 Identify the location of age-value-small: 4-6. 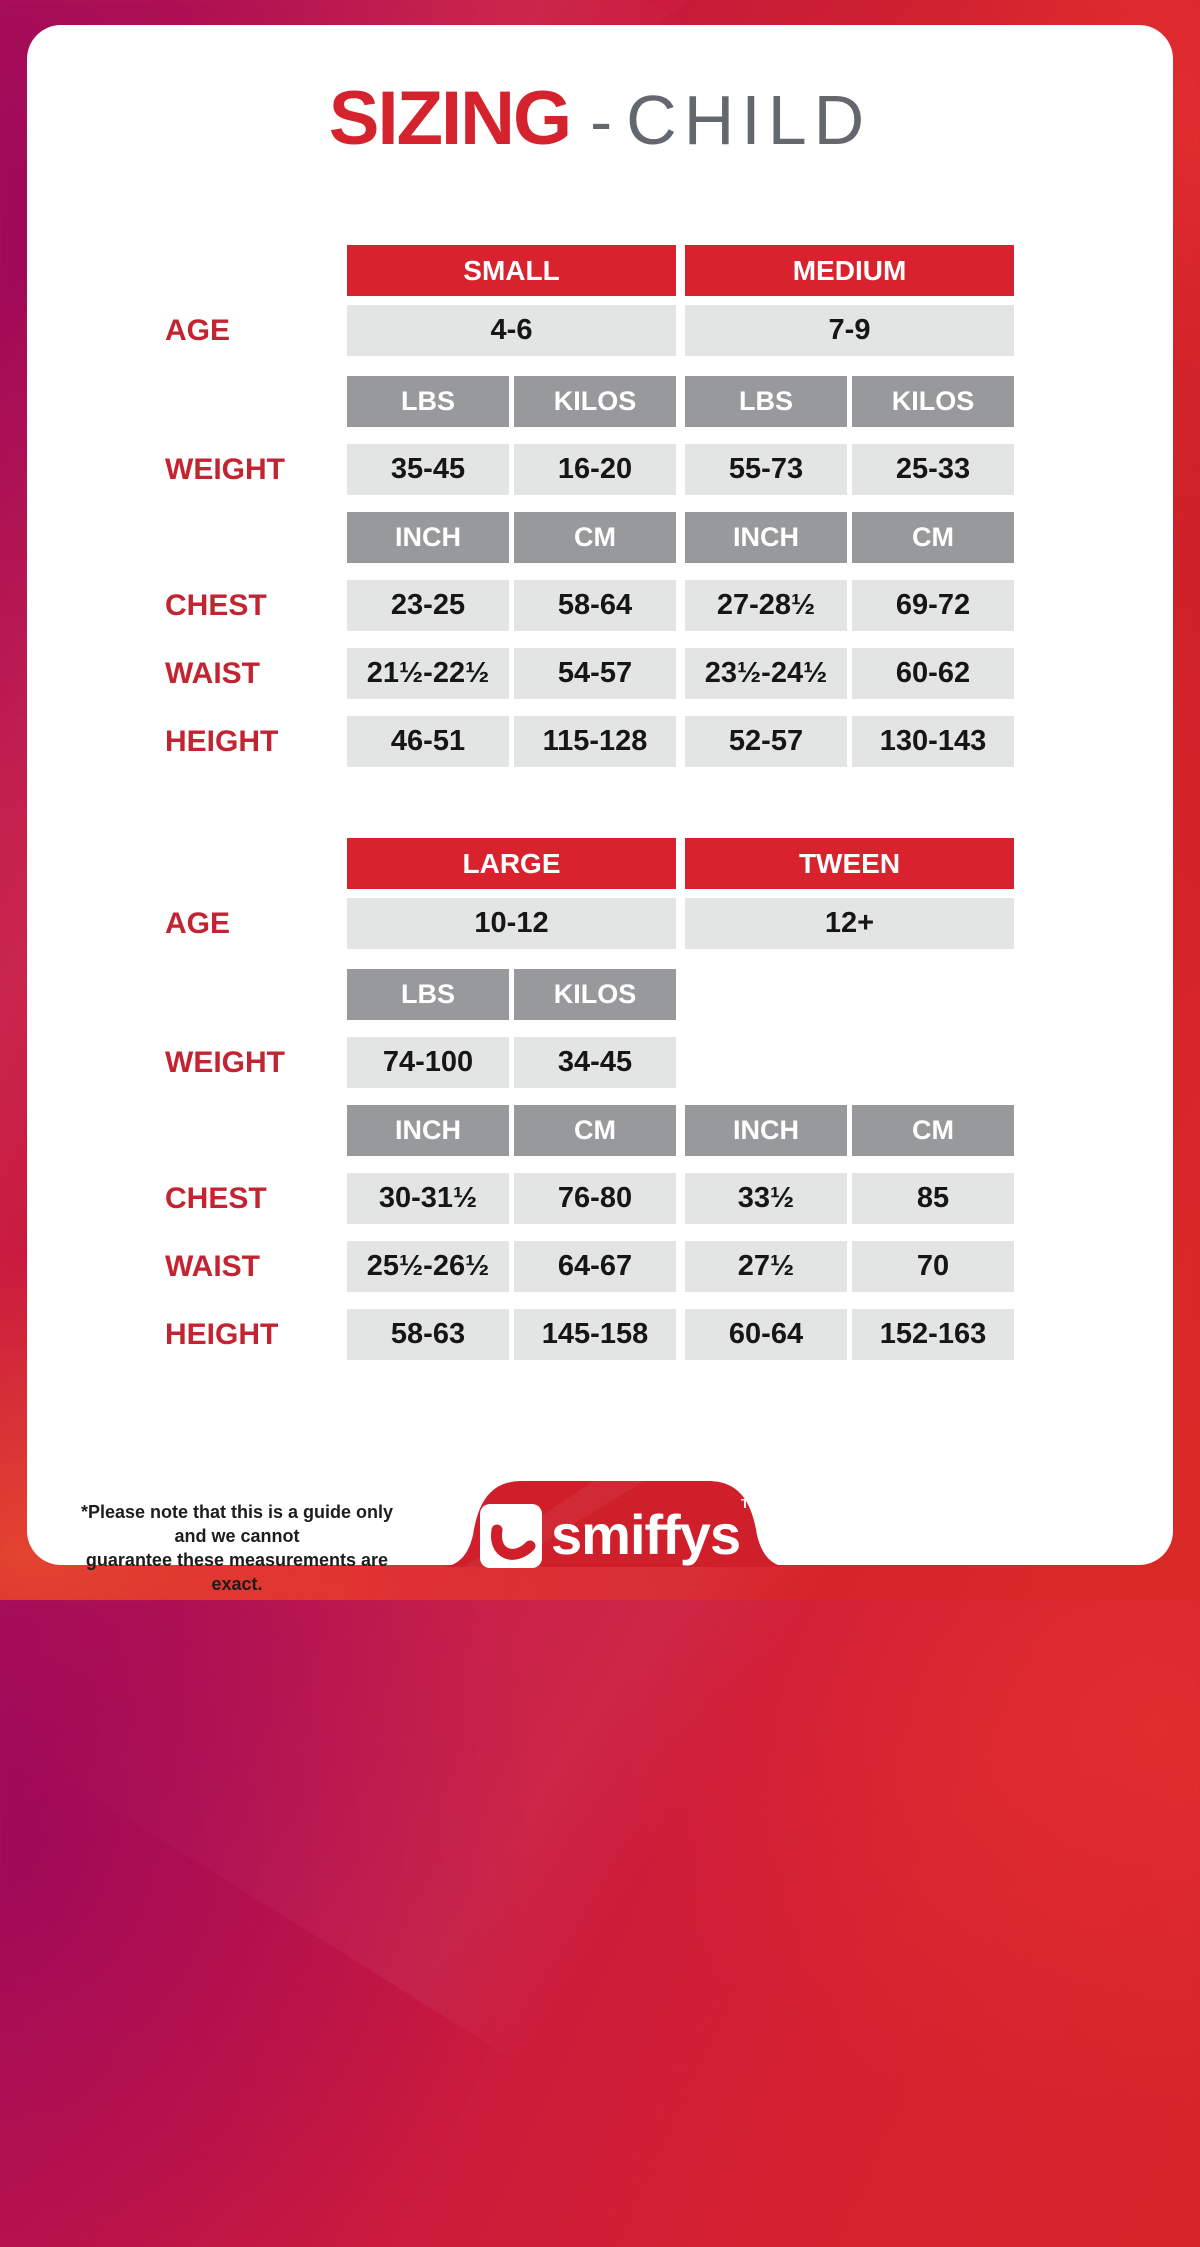
(511, 330).